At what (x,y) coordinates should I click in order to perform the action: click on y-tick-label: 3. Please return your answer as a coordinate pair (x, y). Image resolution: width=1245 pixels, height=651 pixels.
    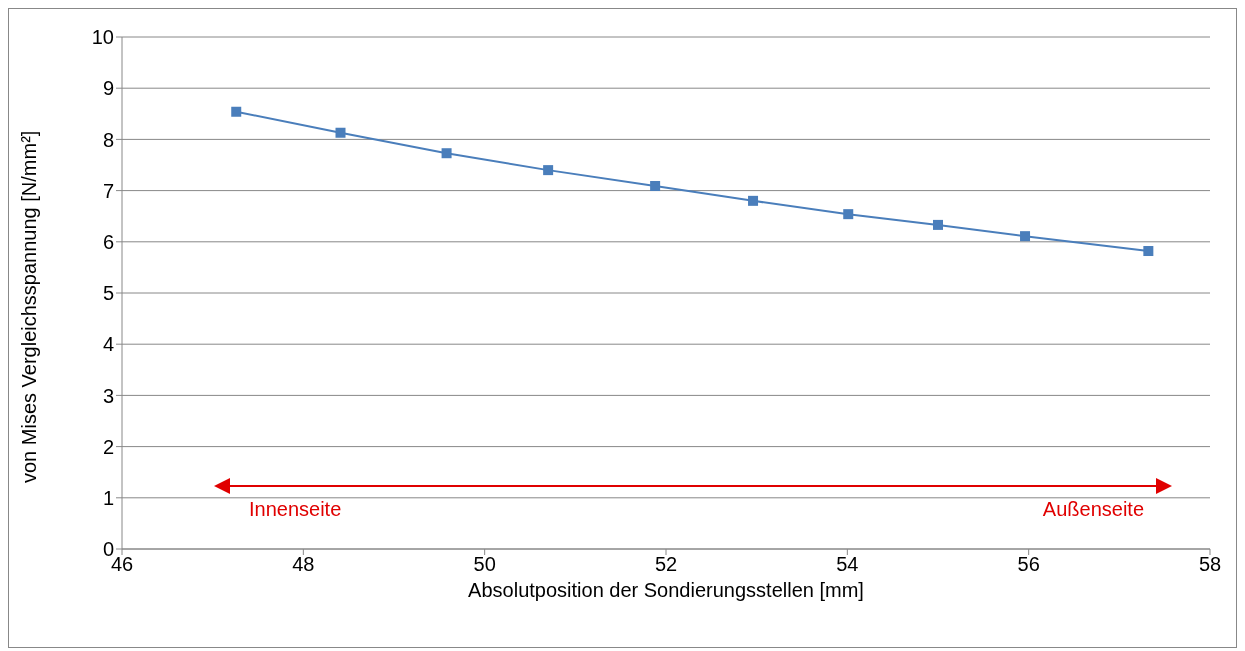
    Looking at the image, I should click on (108, 395).